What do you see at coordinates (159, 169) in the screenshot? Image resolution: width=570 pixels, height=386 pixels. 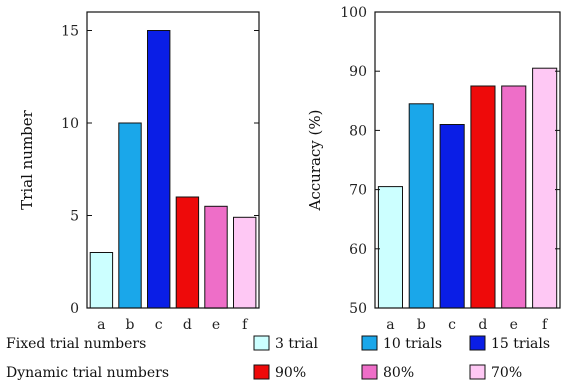 I see `bar-trial-c` at bounding box center [159, 169].